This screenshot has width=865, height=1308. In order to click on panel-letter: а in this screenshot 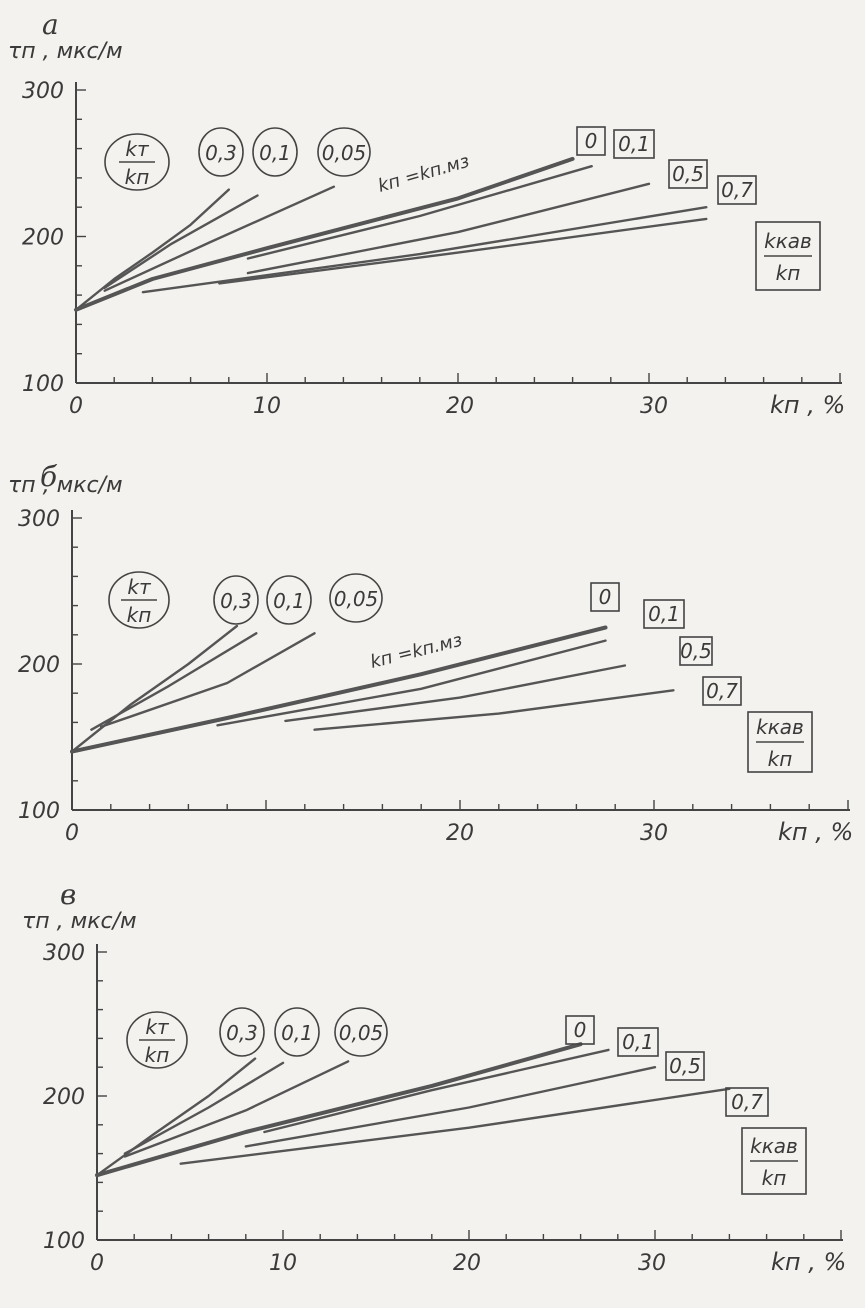, I will do `click(50, 24)`.